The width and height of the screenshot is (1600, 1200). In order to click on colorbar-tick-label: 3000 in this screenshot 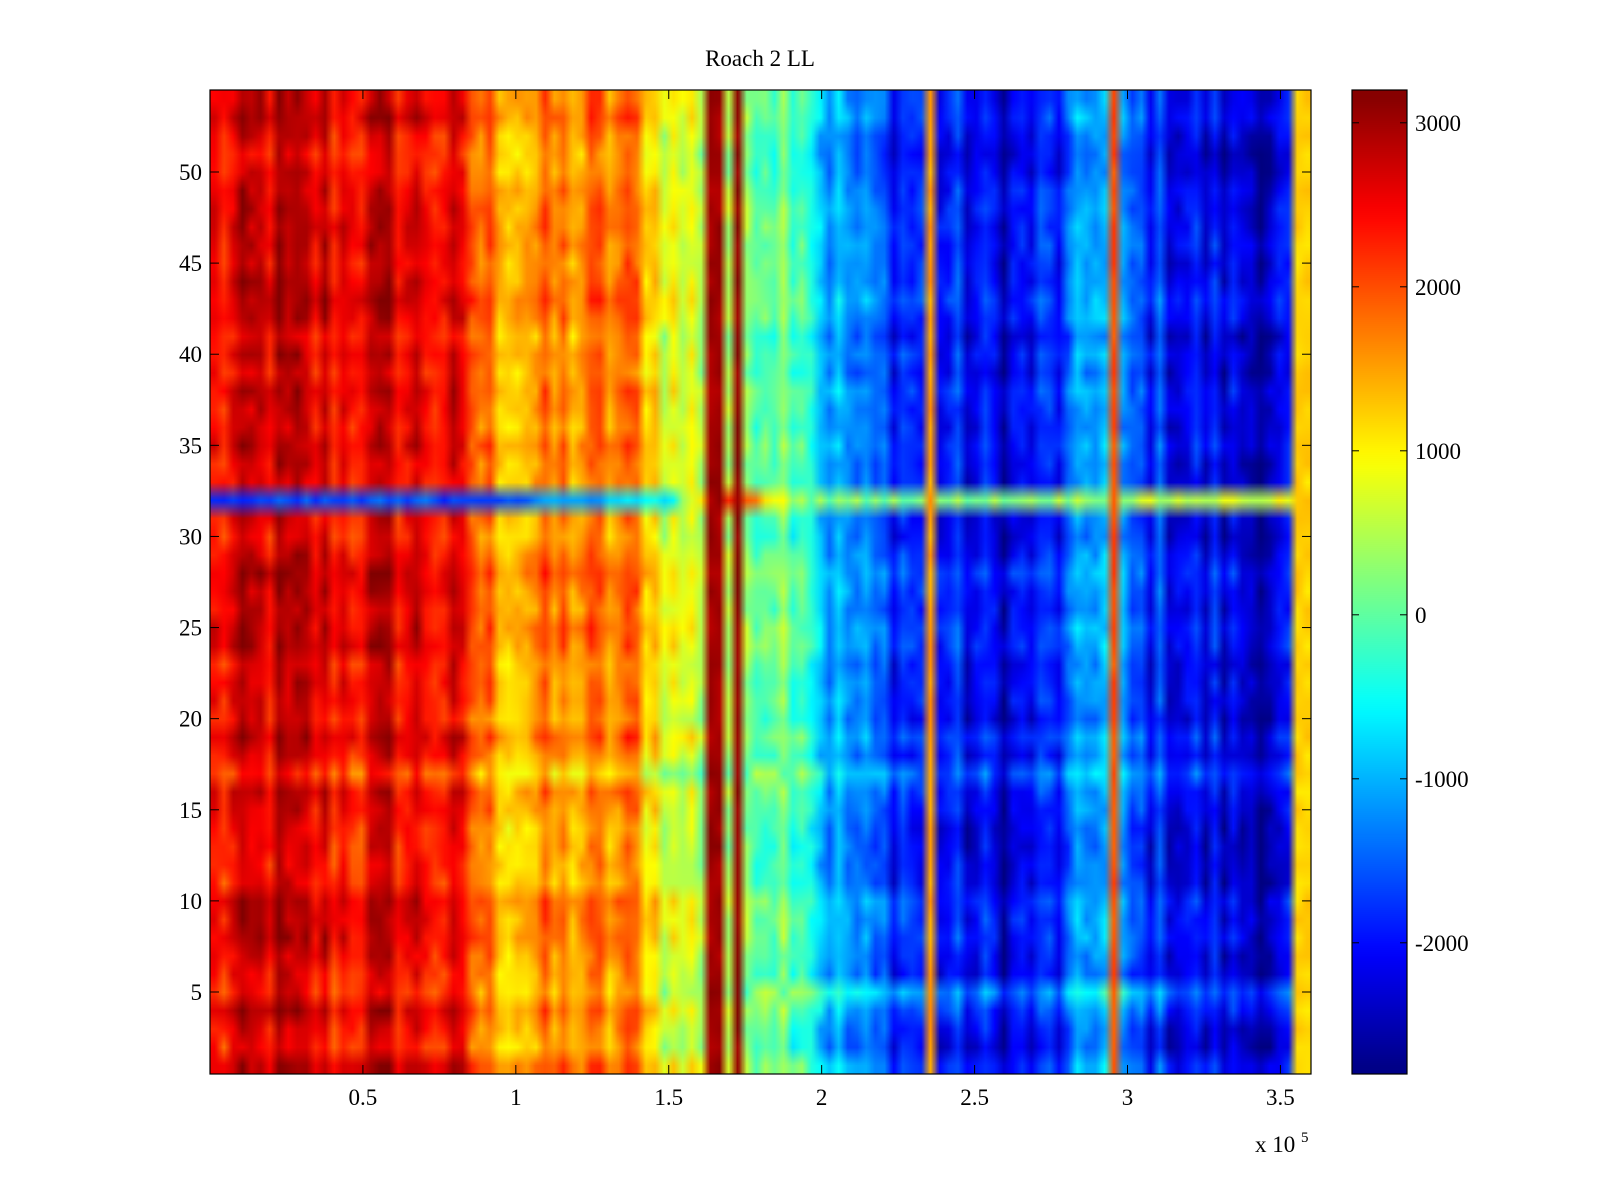, I will do `click(1438, 123)`.